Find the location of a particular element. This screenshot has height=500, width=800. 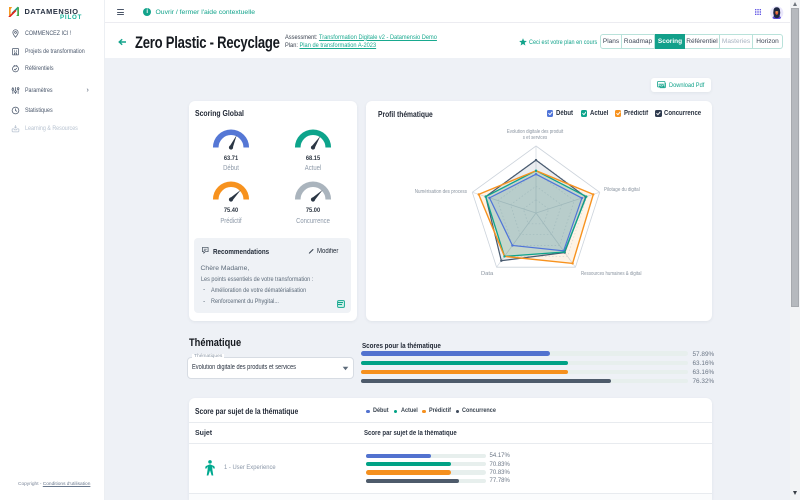

svg-text: PDF is located at coordinates (661, 86).